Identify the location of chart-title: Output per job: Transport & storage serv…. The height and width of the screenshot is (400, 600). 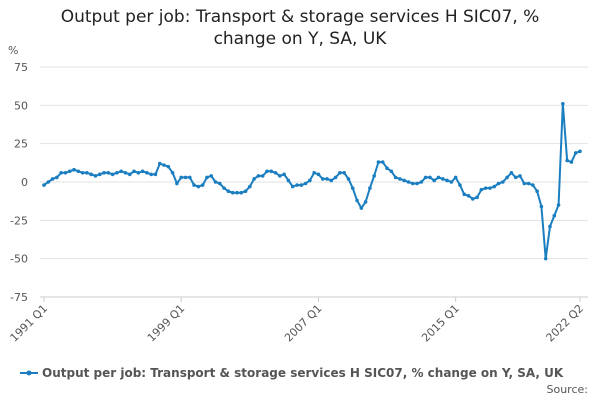
(300, 28).